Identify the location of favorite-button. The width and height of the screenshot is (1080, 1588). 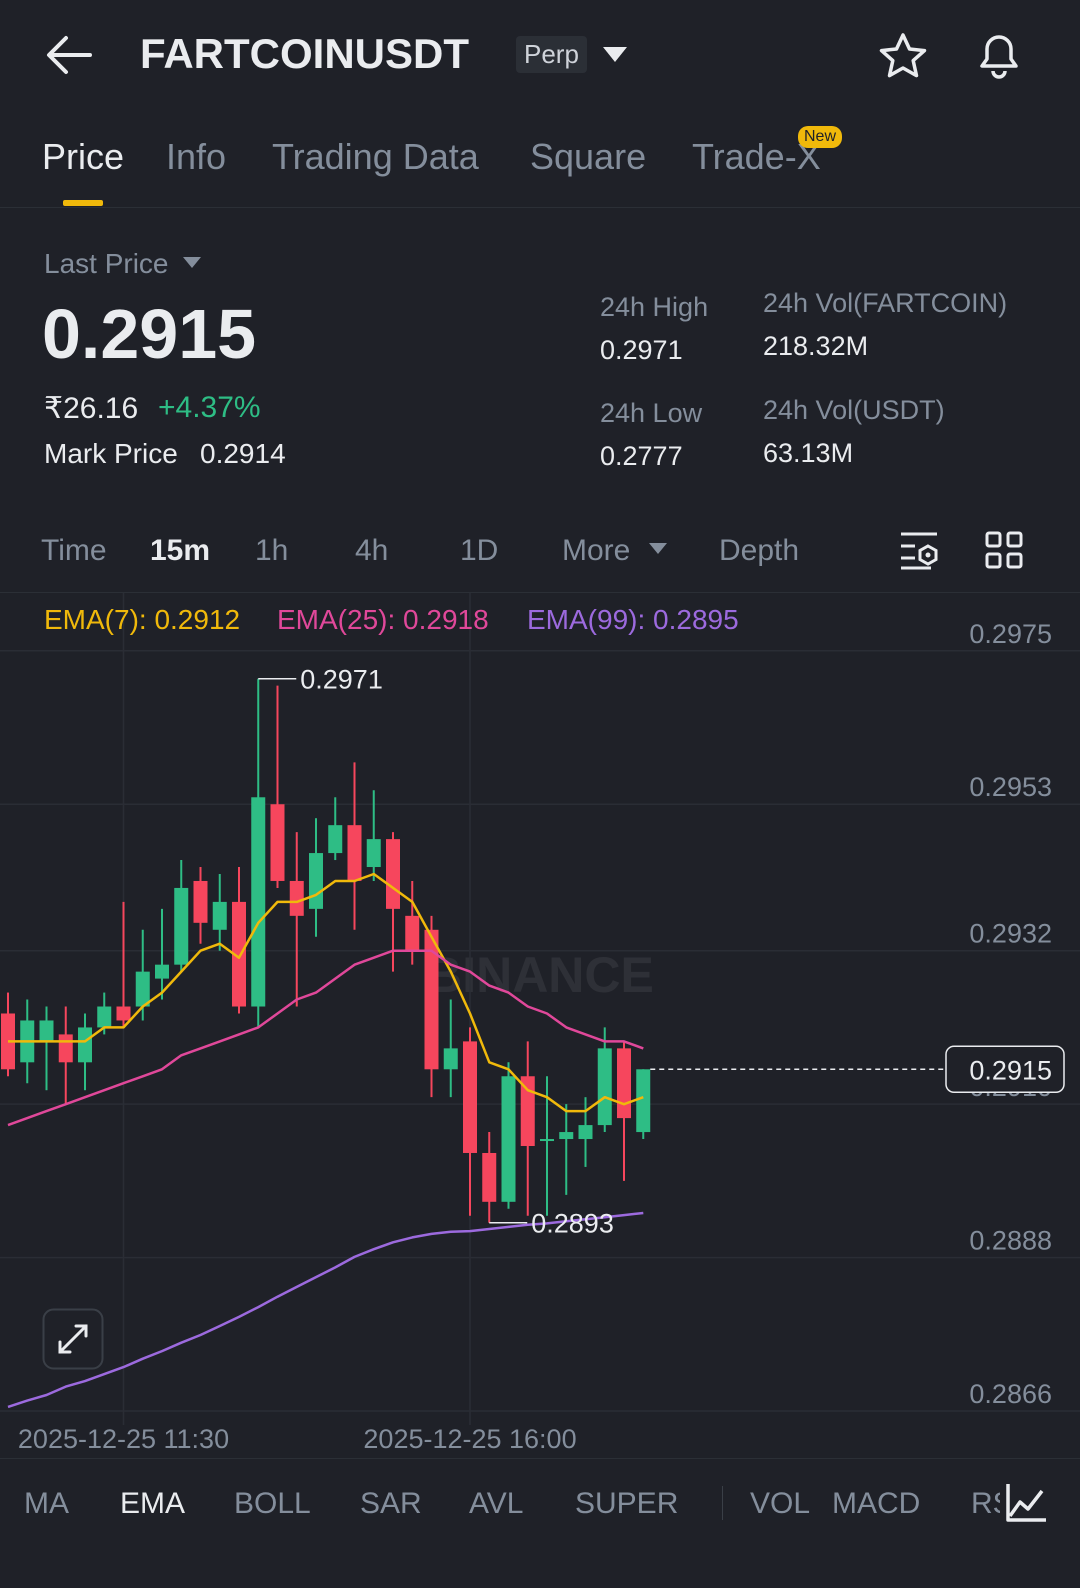
(903, 56).